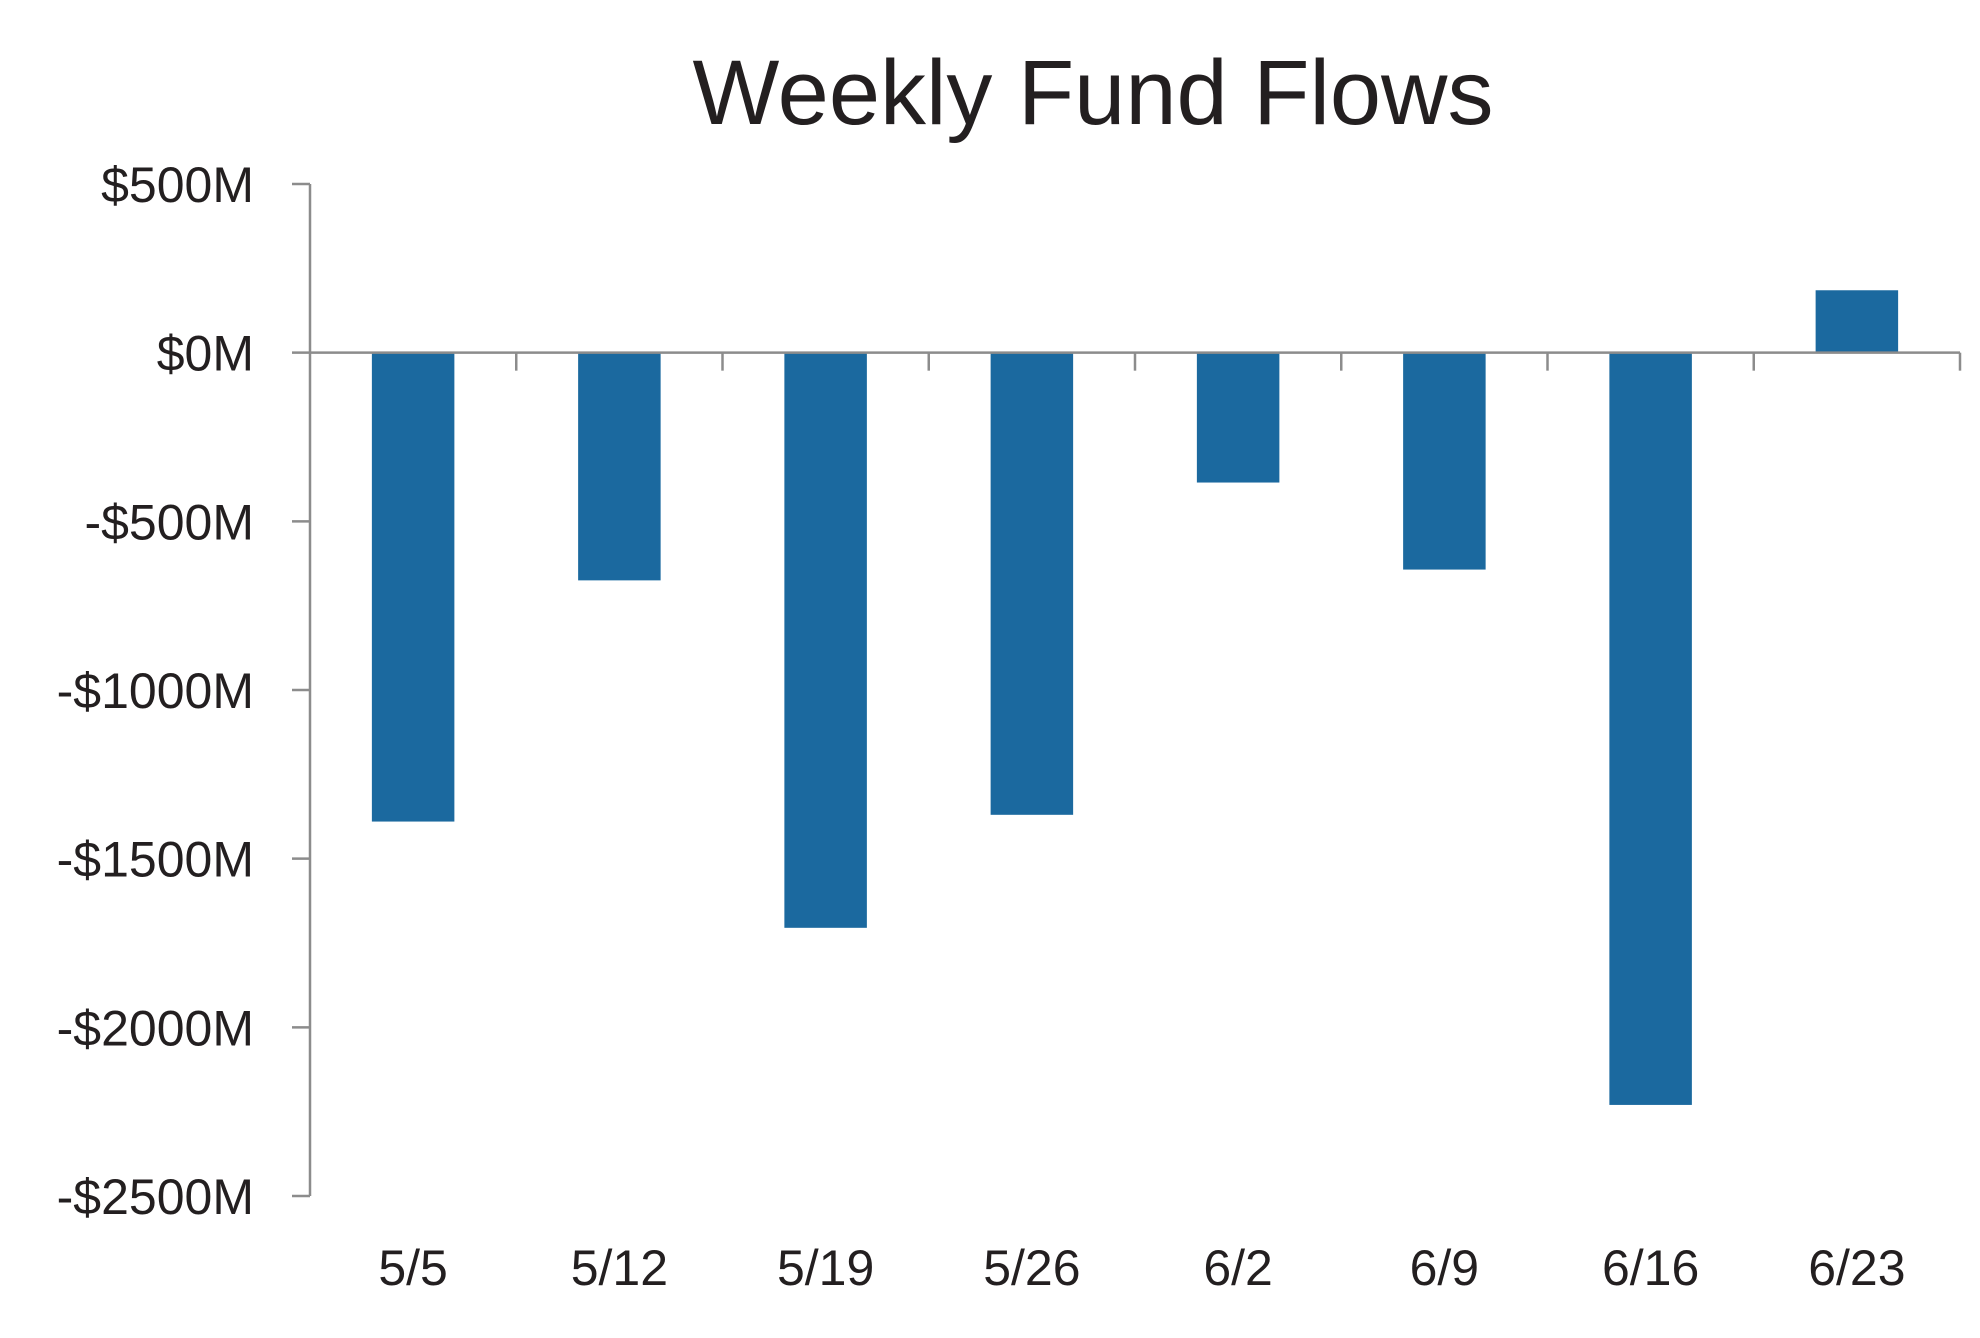 Image resolution: width=1980 pixels, height=1338 pixels. I want to click on y-tick-label: -$2500M, so click(155, 1197).